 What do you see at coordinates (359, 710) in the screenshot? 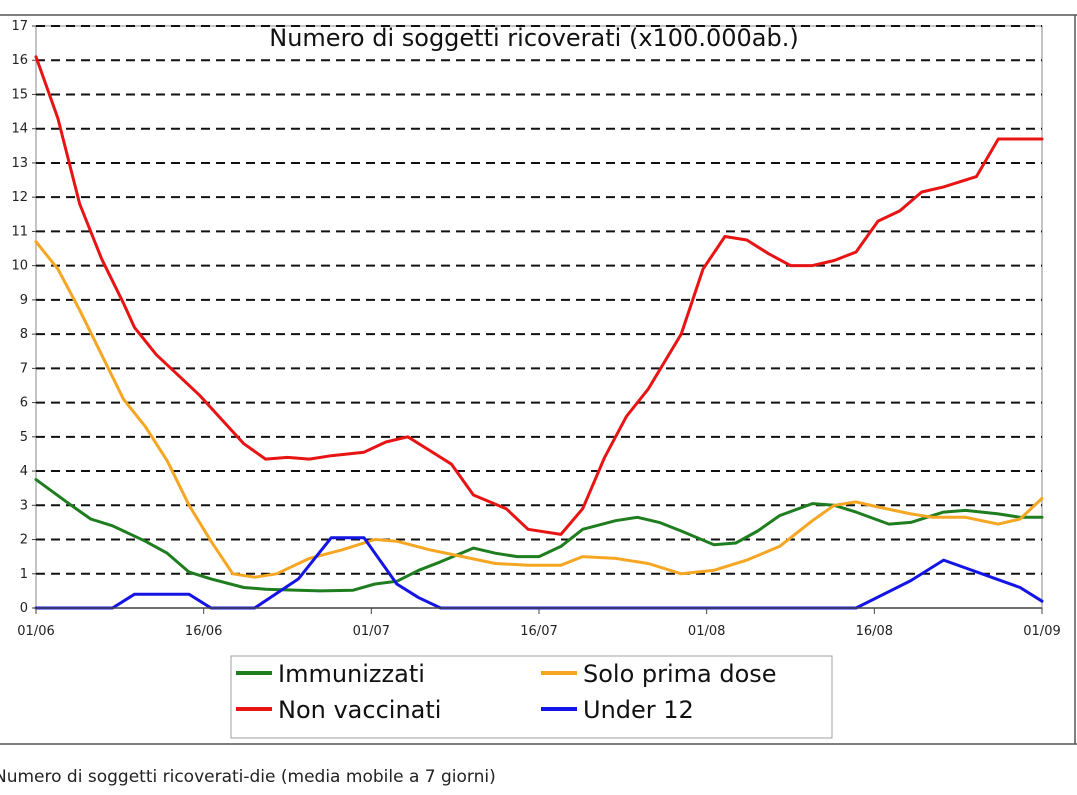
I see `legend-label: Non vaccinati` at bounding box center [359, 710].